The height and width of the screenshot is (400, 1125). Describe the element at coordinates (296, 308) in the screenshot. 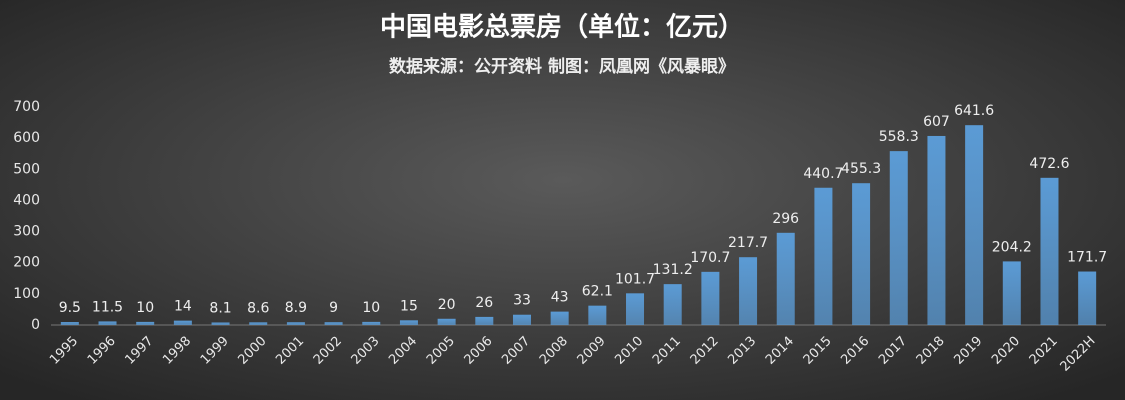

I see `value-label: 8.9` at that location.